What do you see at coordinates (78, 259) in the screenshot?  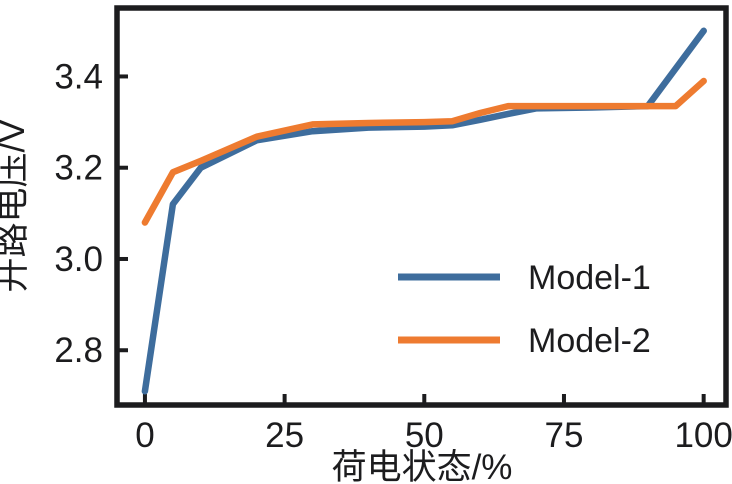 I see `y-tick-label: 3.0` at bounding box center [78, 259].